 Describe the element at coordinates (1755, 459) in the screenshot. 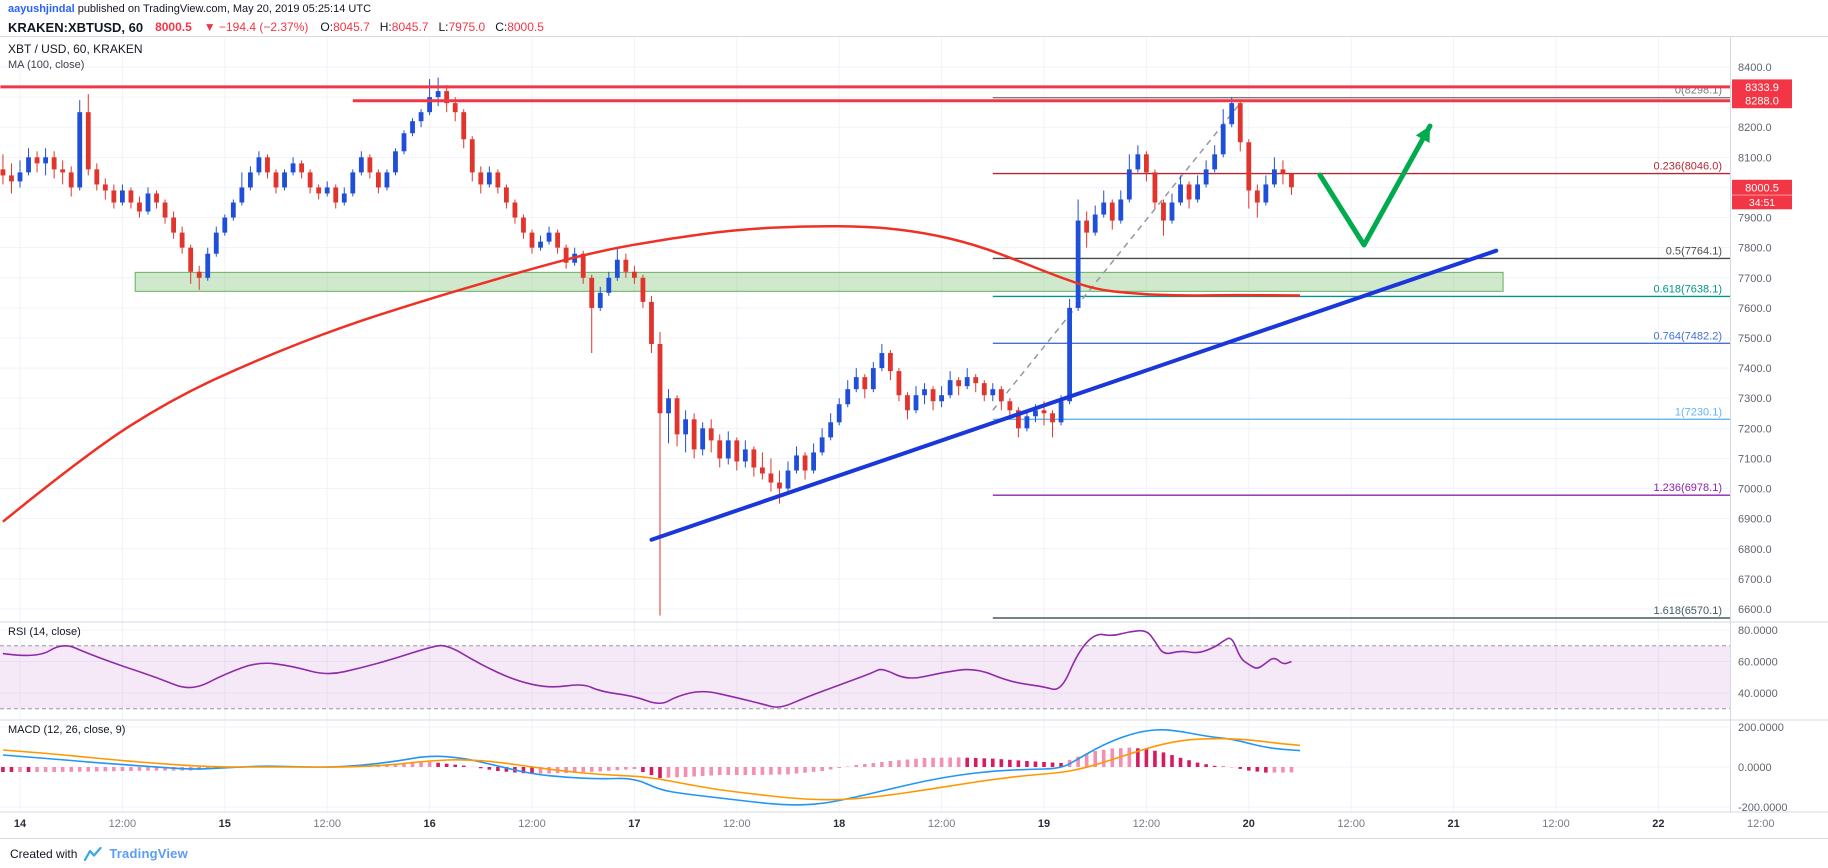

I see `svg-text: 7100.0` at that location.